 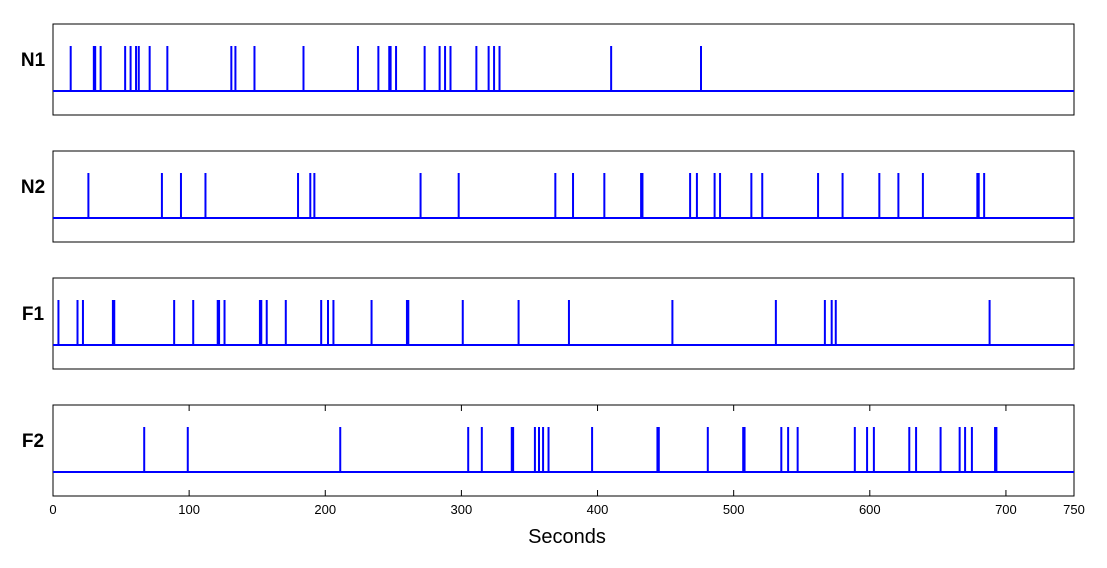 What do you see at coordinates (189, 509) in the screenshot?
I see `x-tick-label: 100` at bounding box center [189, 509].